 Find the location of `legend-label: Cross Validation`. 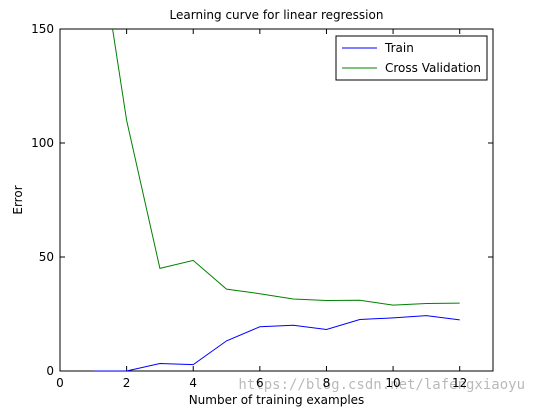

legend-label: Cross Validation is located at coordinates (433, 68).